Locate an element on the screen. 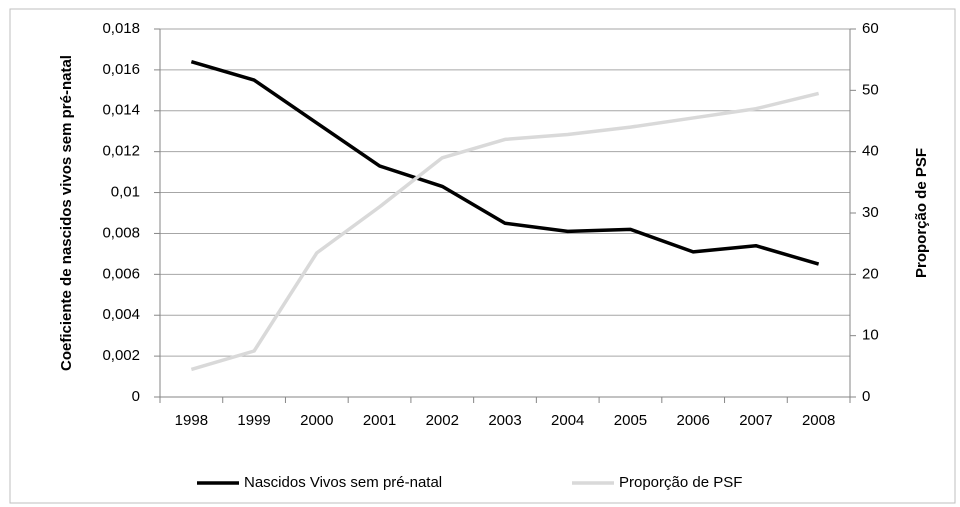  x-tick-label: 2001 is located at coordinates (379, 420).